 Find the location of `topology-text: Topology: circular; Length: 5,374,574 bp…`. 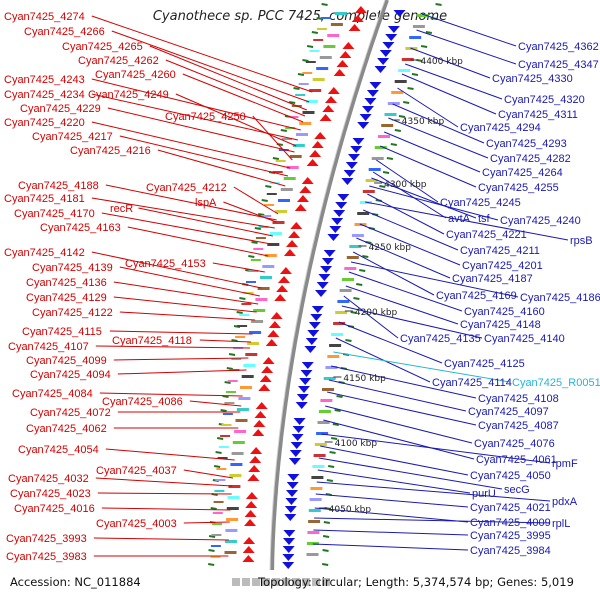

topology-text: Topology: circular; Length: 5,374,574 bp… is located at coordinates (416, 582).